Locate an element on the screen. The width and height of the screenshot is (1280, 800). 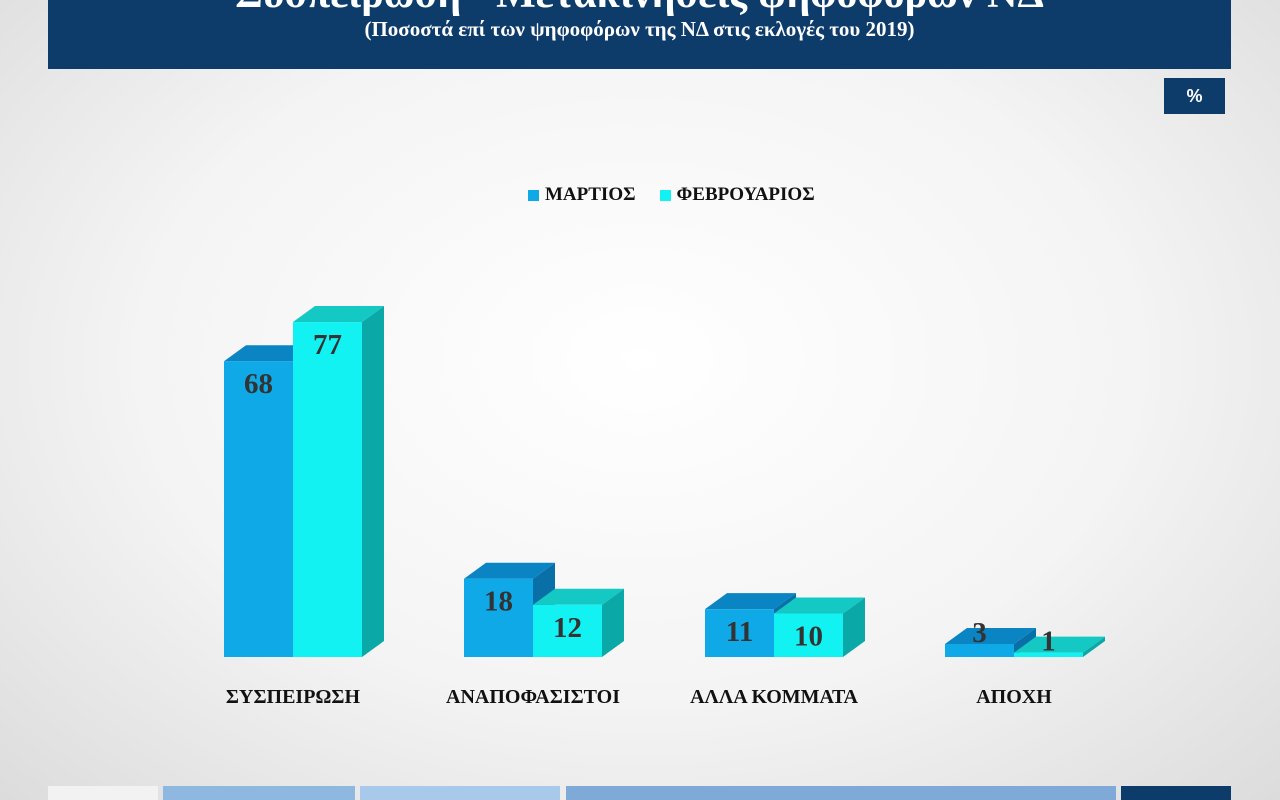
data-label-february-3: 1 is located at coordinates (1048, 642).